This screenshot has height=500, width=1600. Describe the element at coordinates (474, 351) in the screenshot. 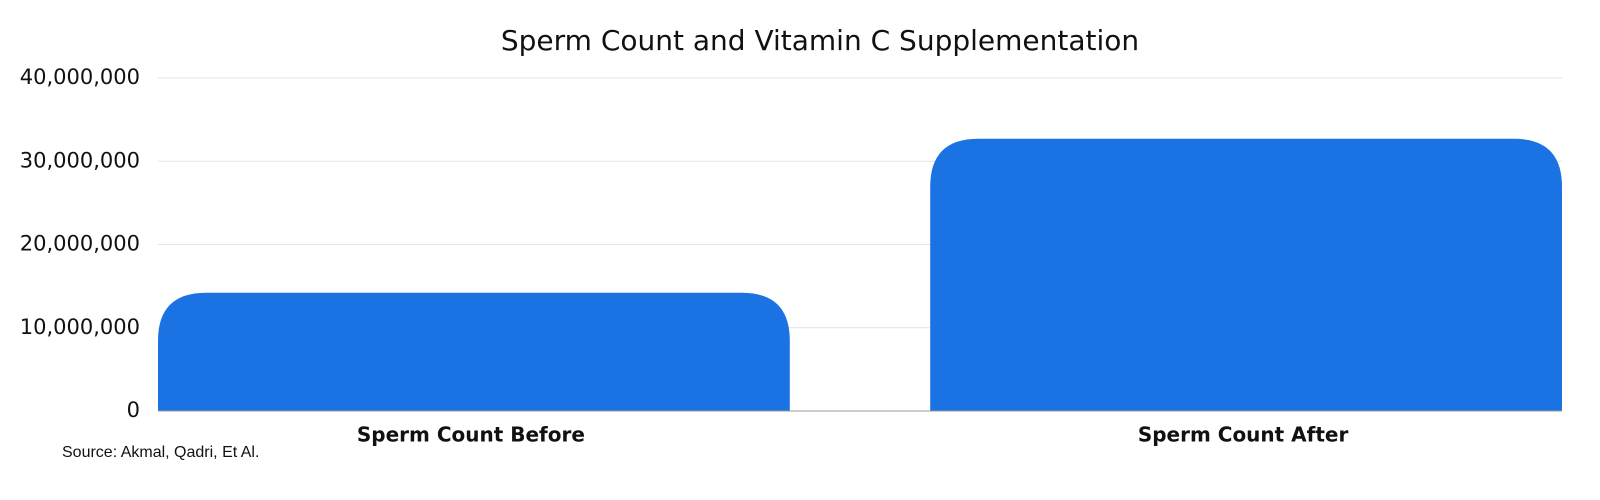

I see `bar` at that location.